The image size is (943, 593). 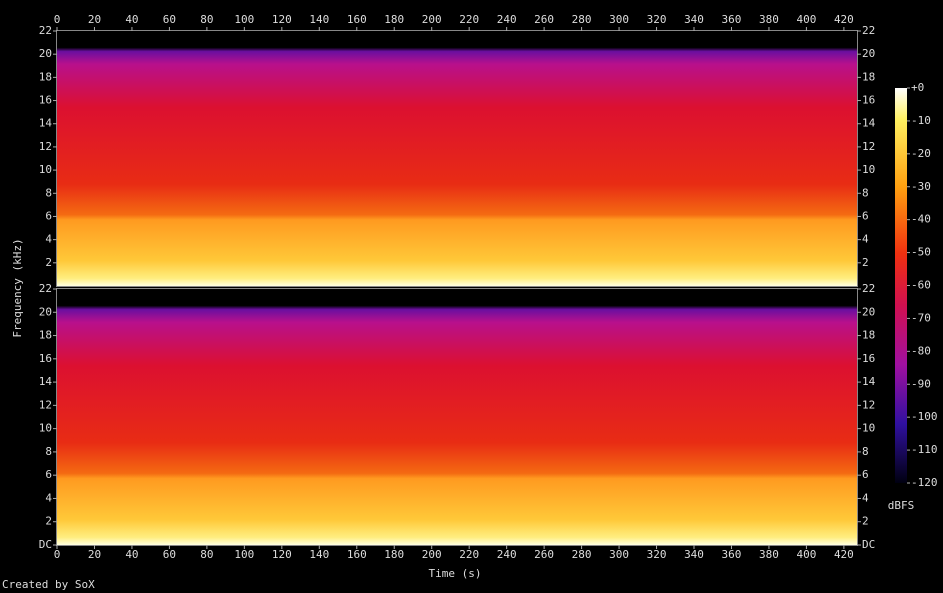 I want to click on colorbar-tick-label: -10, so click(x=921, y=120).